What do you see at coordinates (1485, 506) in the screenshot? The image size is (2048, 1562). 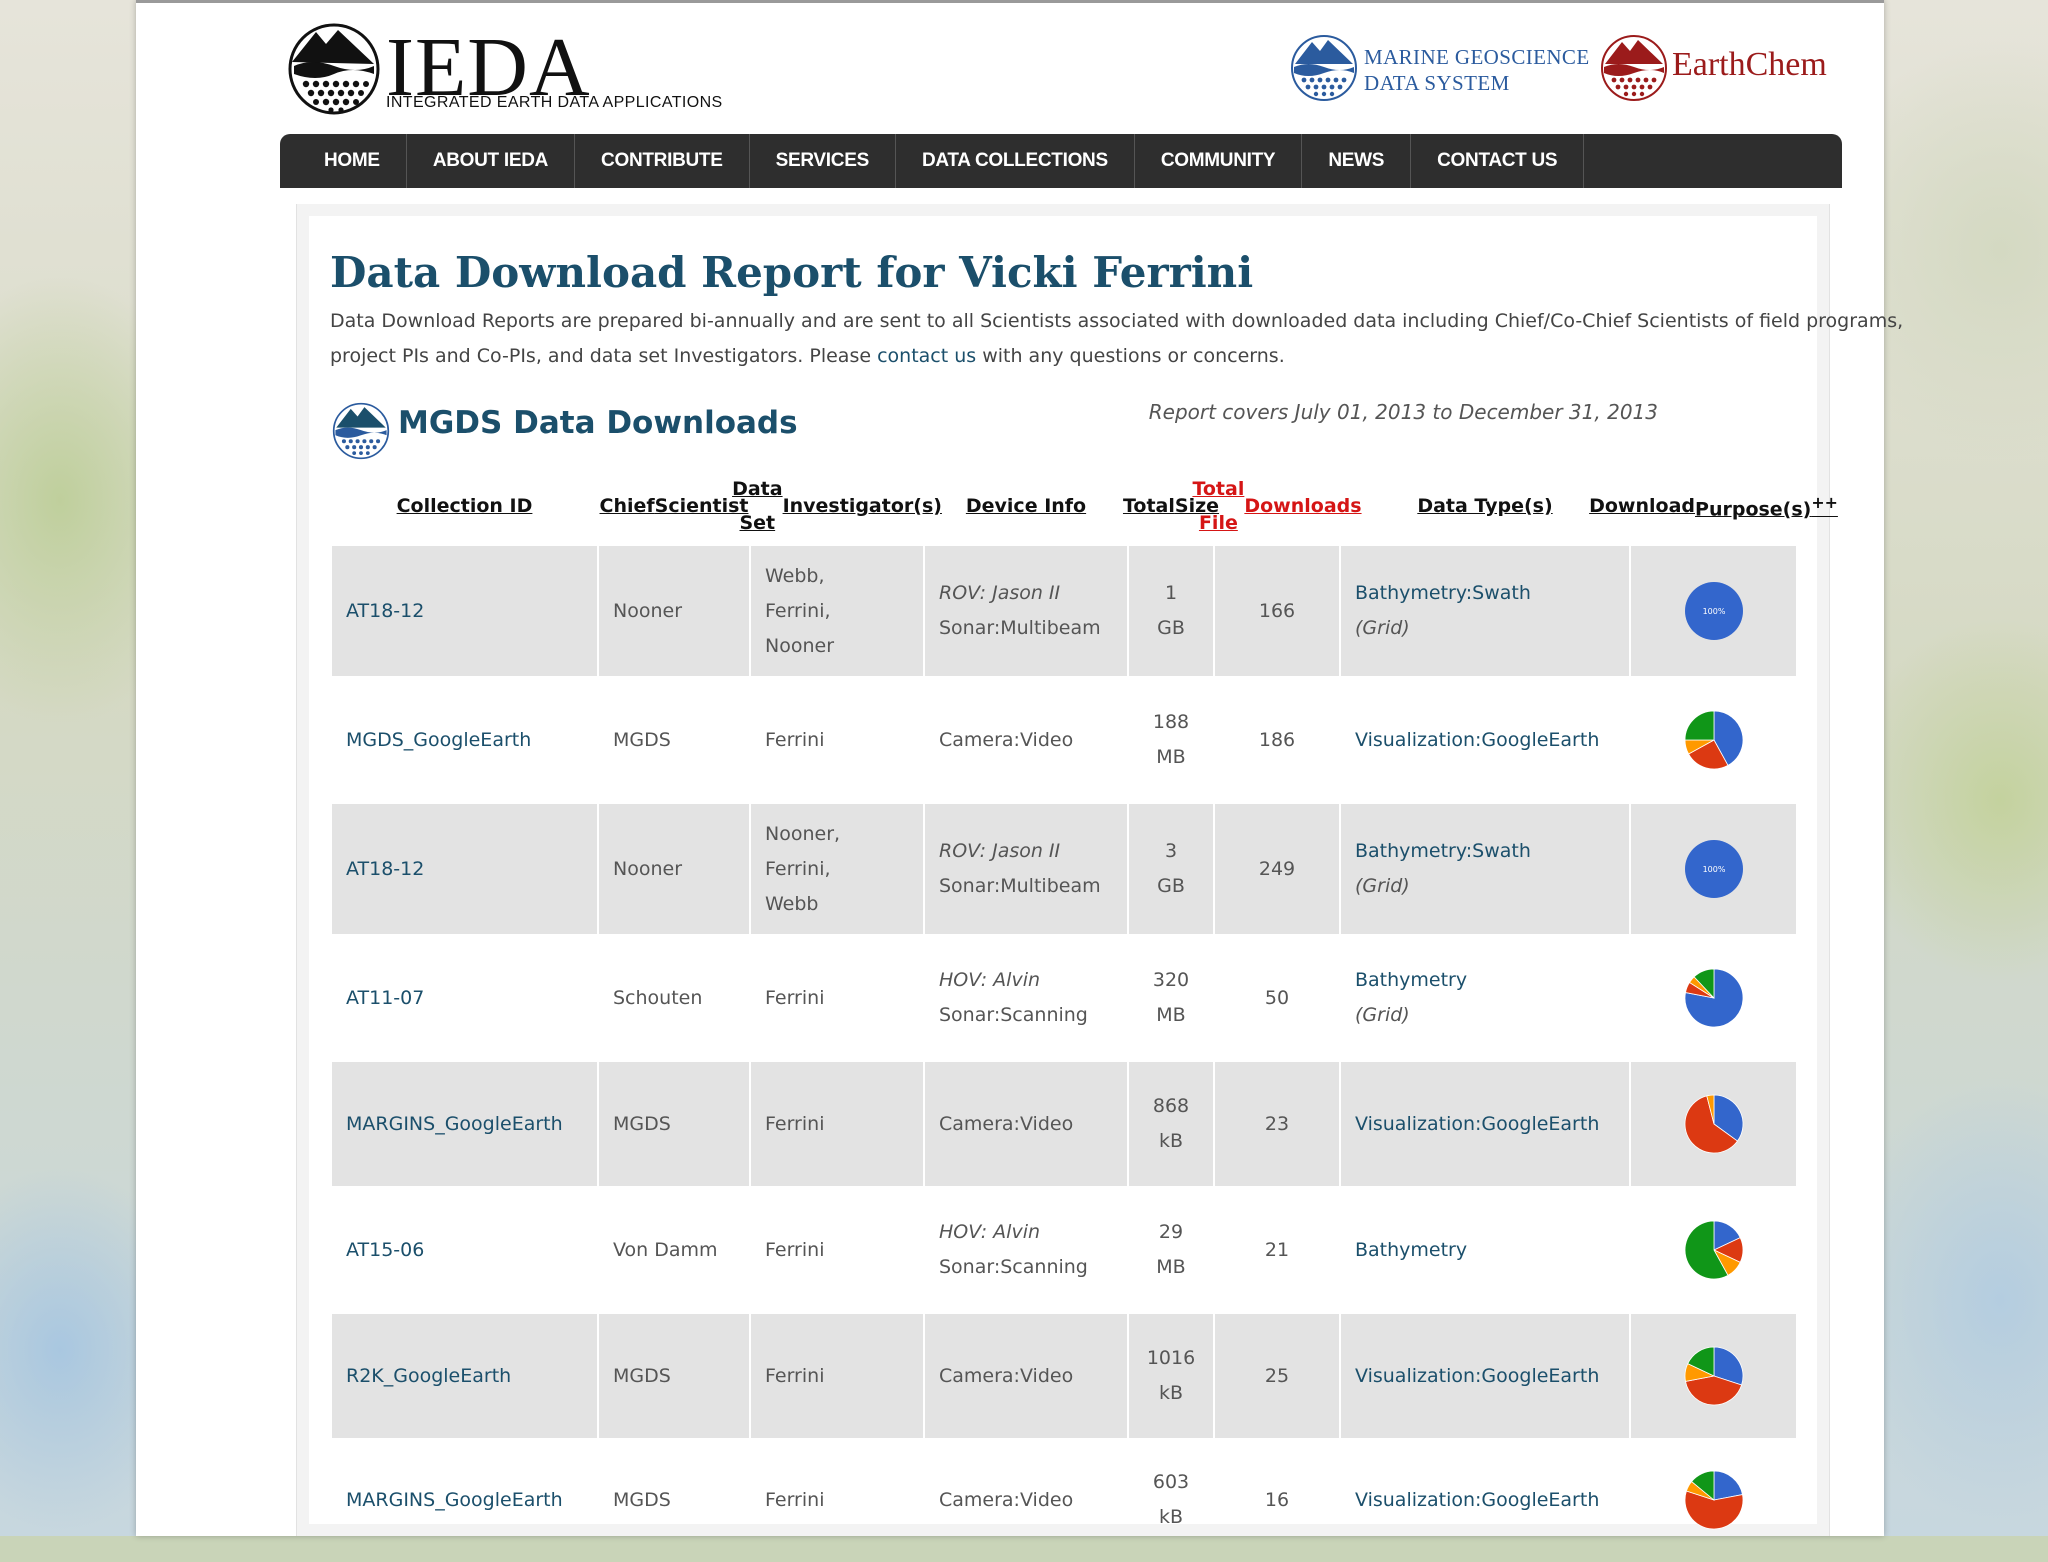 I see `header-data-types: Data Type(s)` at bounding box center [1485, 506].